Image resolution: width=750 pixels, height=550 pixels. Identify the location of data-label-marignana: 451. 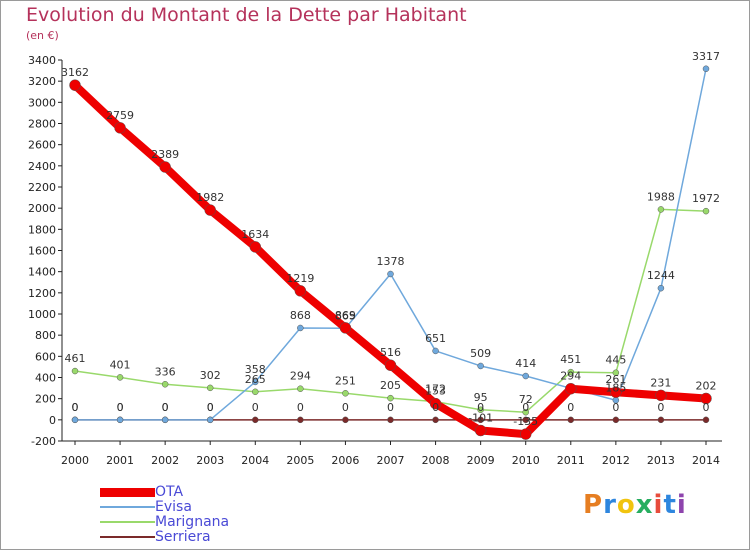
(570, 359).